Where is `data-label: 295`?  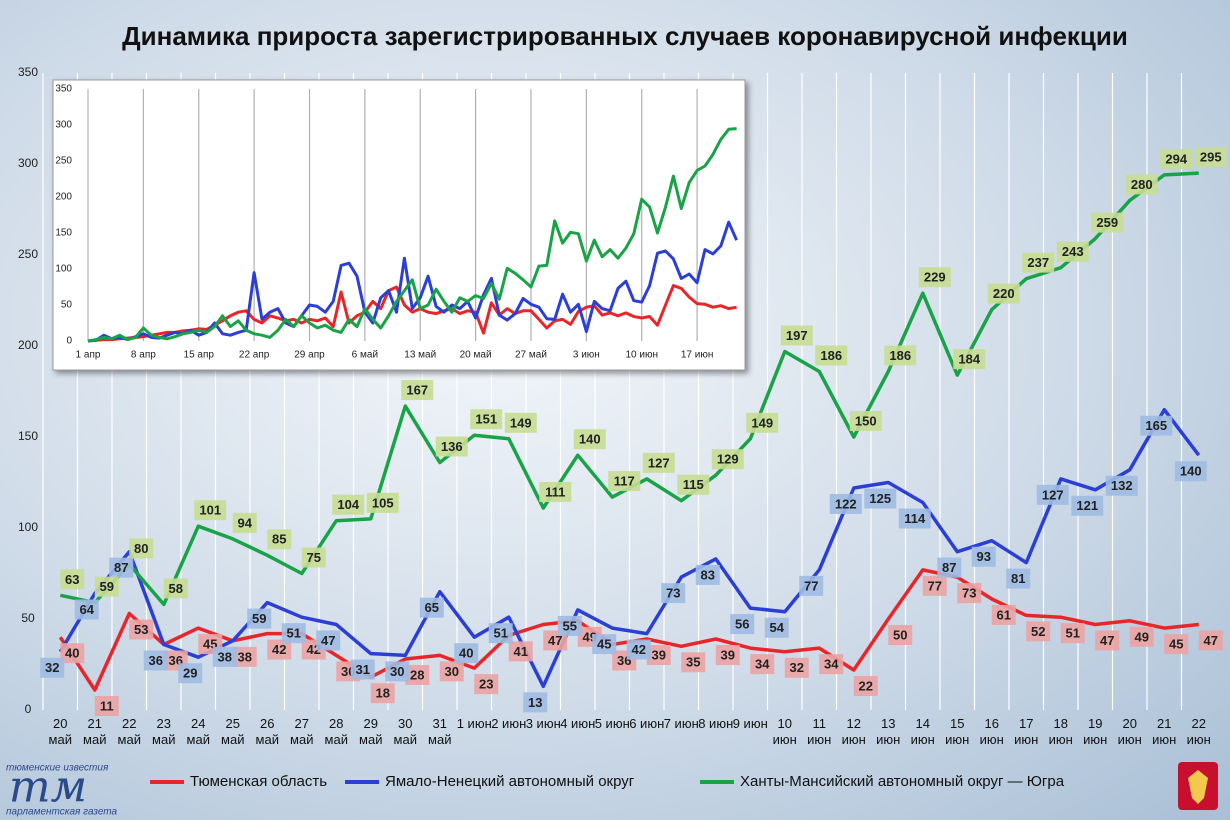 data-label: 295 is located at coordinates (1211, 157).